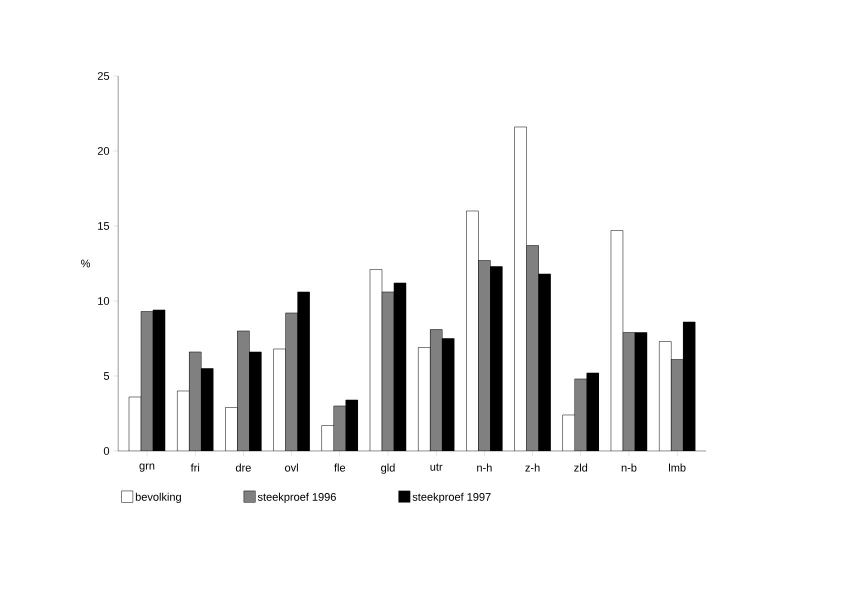  What do you see at coordinates (147, 468) in the screenshot?
I see `x-tick-label: grn` at bounding box center [147, 468].